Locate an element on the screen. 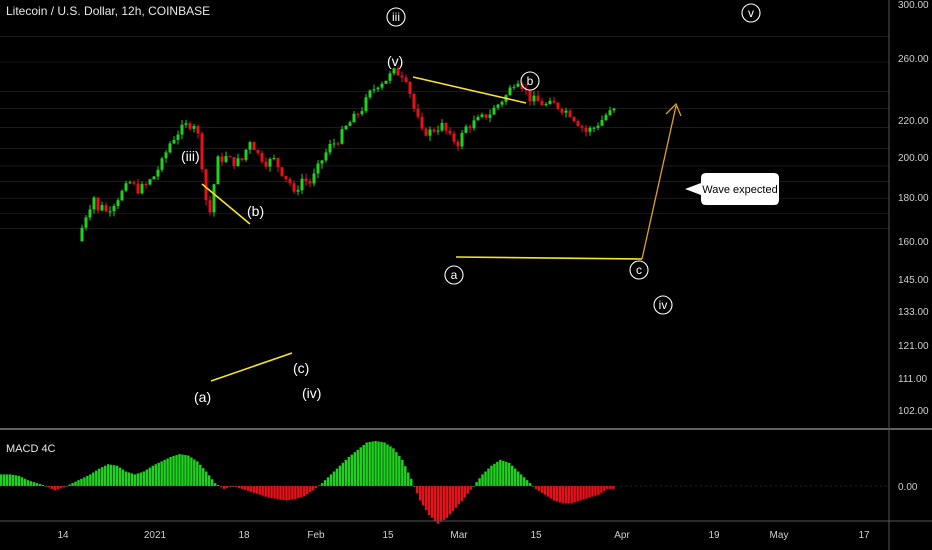 This screenshot has width=932, height=550. price-tick: 200.00 is located at coordinates (913, 158).